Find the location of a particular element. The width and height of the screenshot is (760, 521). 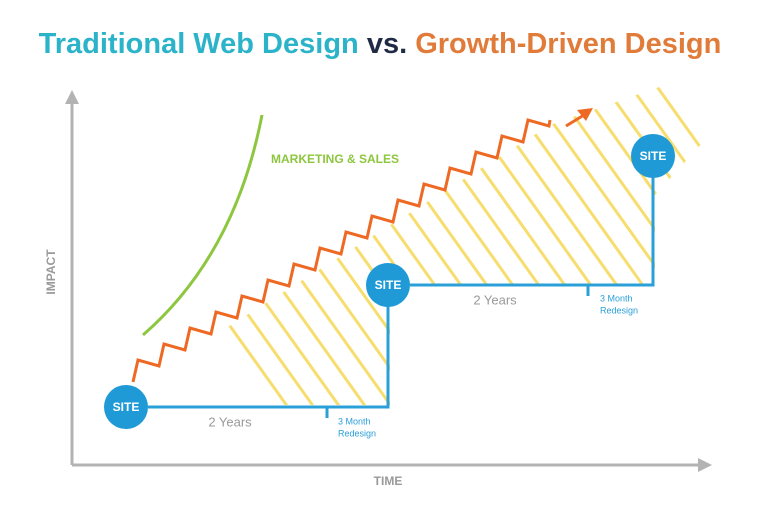

y-axis-label: IMPACT is located at coordinates (51, 272).